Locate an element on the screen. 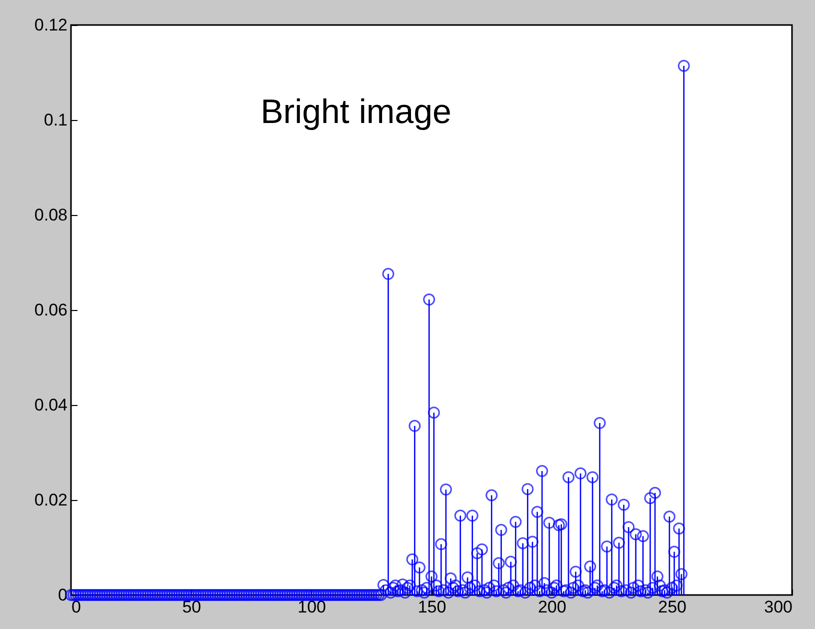 This screenshot has height=629, width=815. x-tick-label: 300 is located at coordinates (778, 607).